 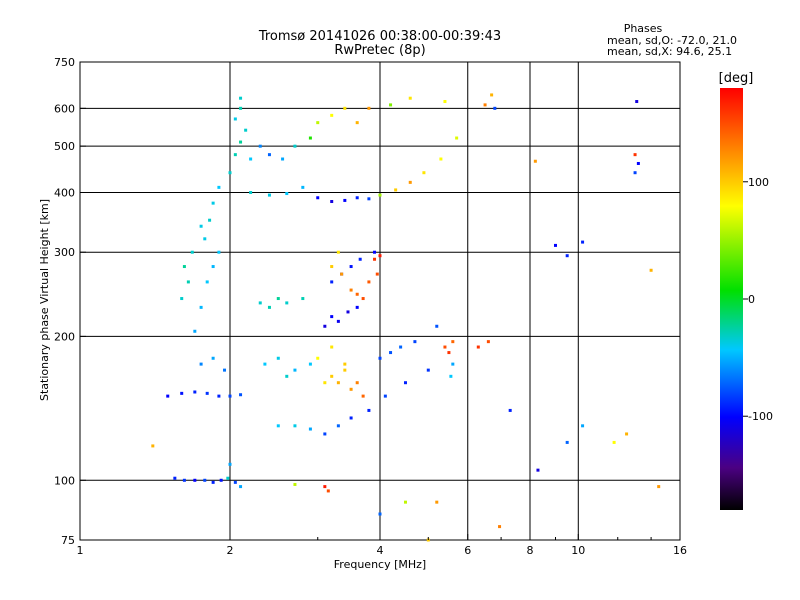 What do you see at coordinates (64, 480) in the screenshot?
I see `y-tick-label: 100` at bounding box center [64, 480].